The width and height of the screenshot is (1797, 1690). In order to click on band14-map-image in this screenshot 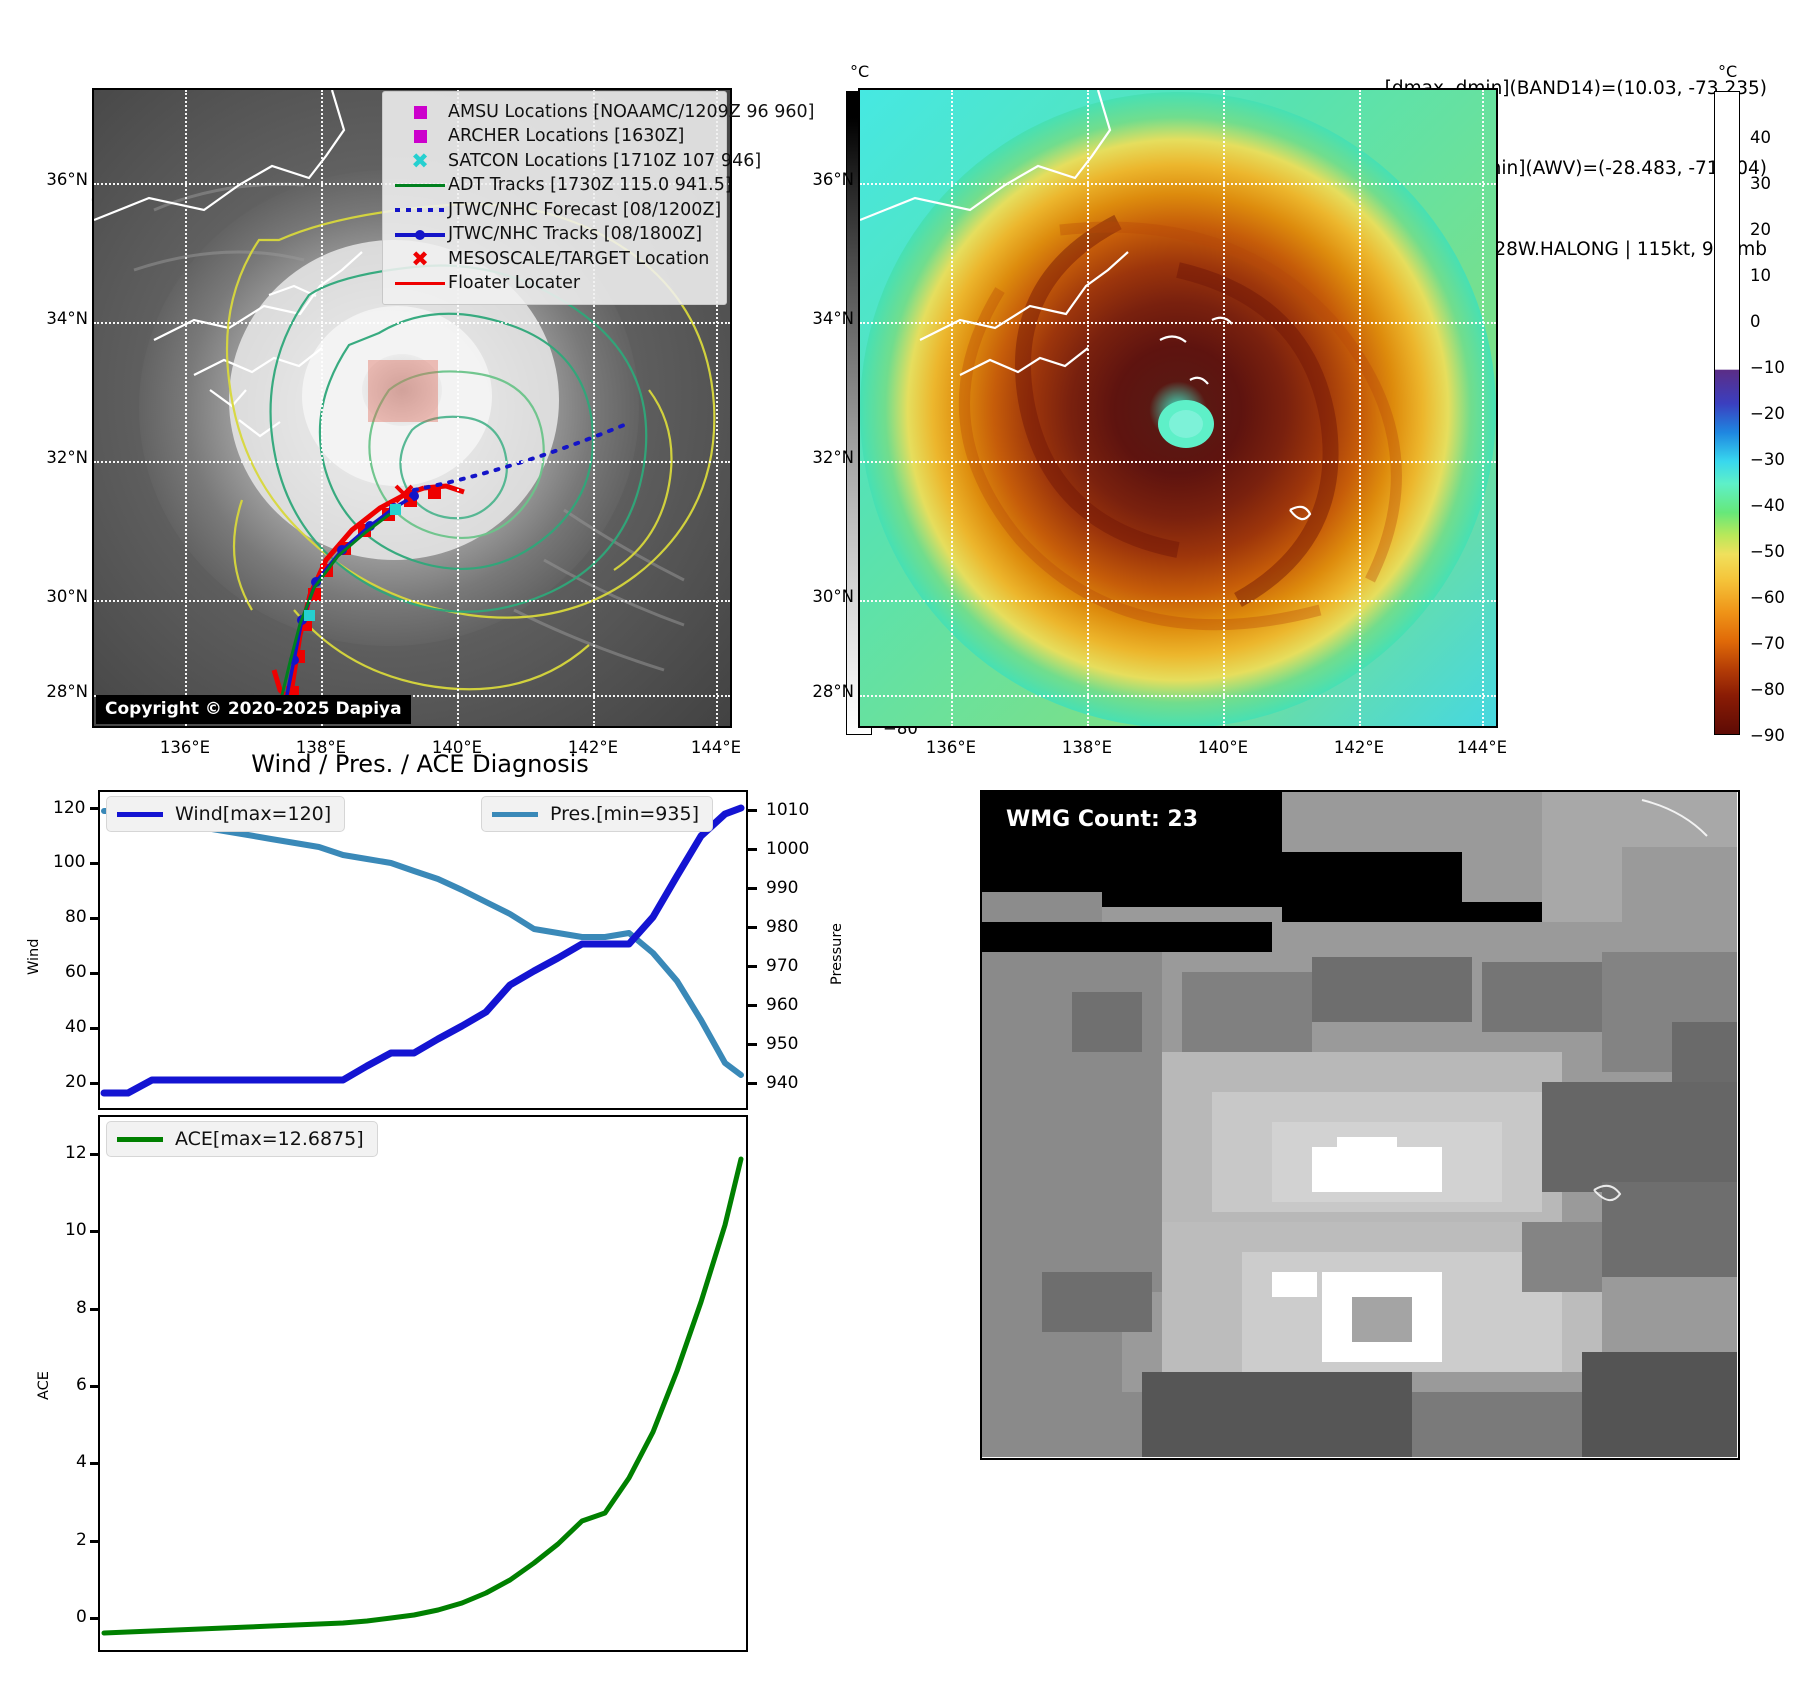, I will do `click(412, 408)`.